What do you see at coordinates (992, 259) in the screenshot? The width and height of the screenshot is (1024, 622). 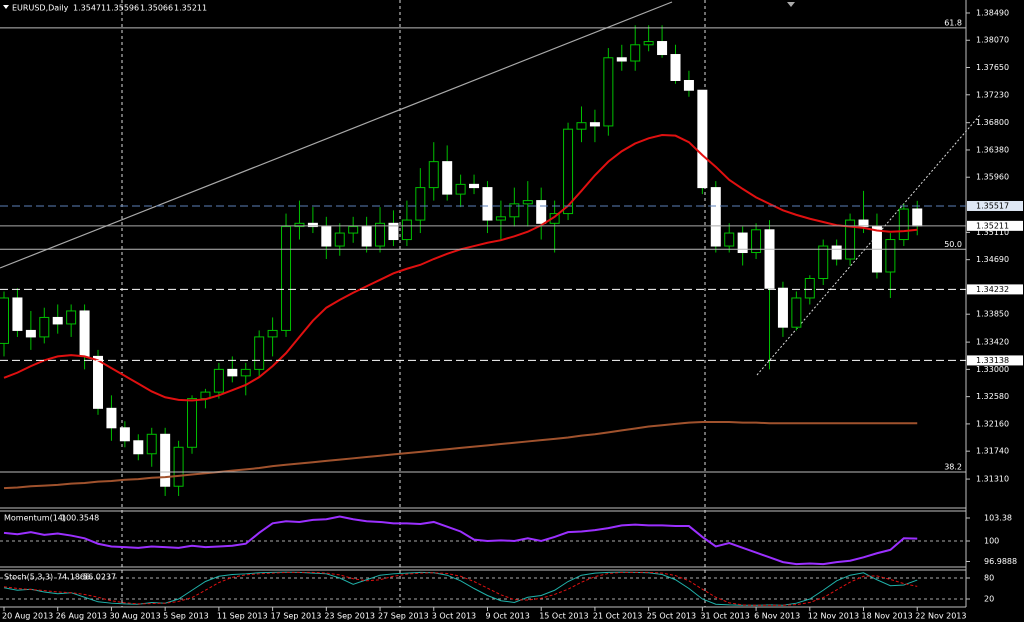 I see `y-tick-label: 1.34690` at bounding box center [992, 259].